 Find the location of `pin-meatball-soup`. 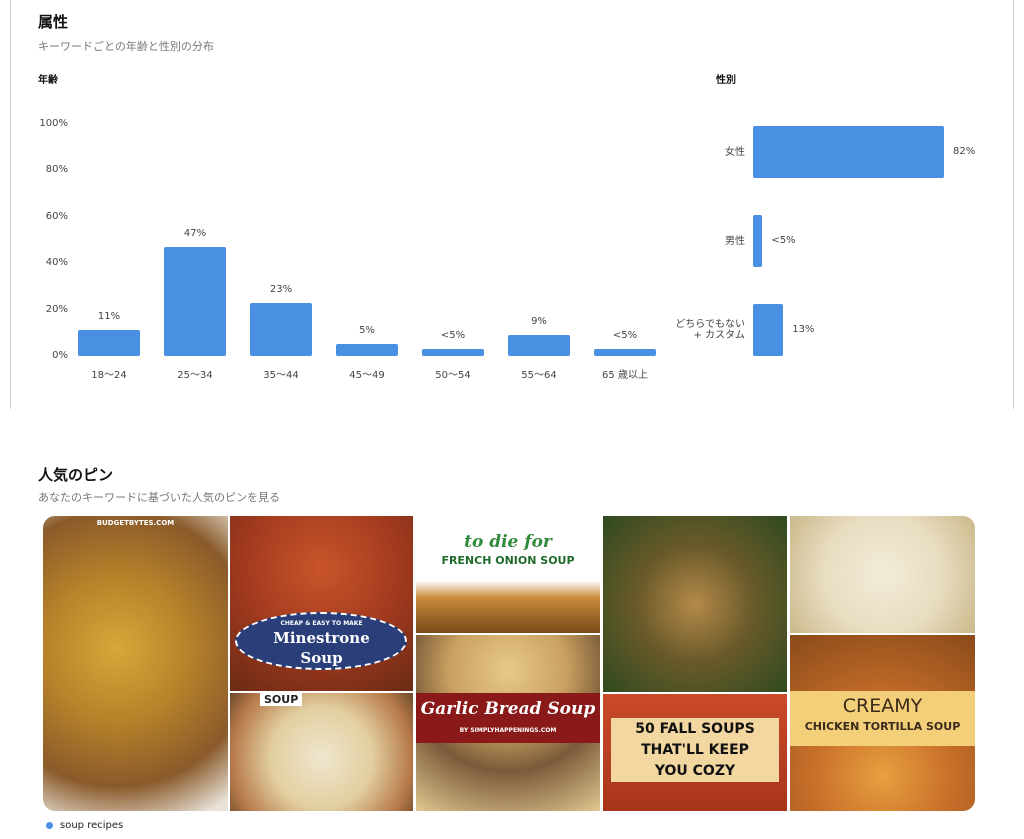

pin-meatball-soup is located at coordinates (695, 604).